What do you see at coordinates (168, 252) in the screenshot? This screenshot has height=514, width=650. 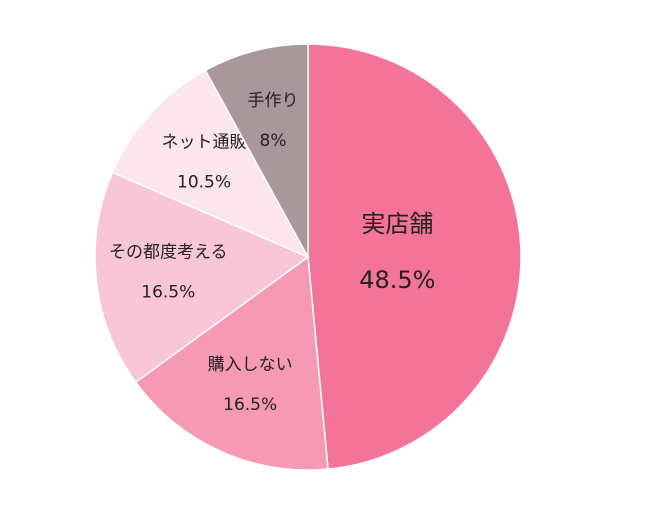 I see `slice-label: その都度考える` at bounding box center [168, 252].